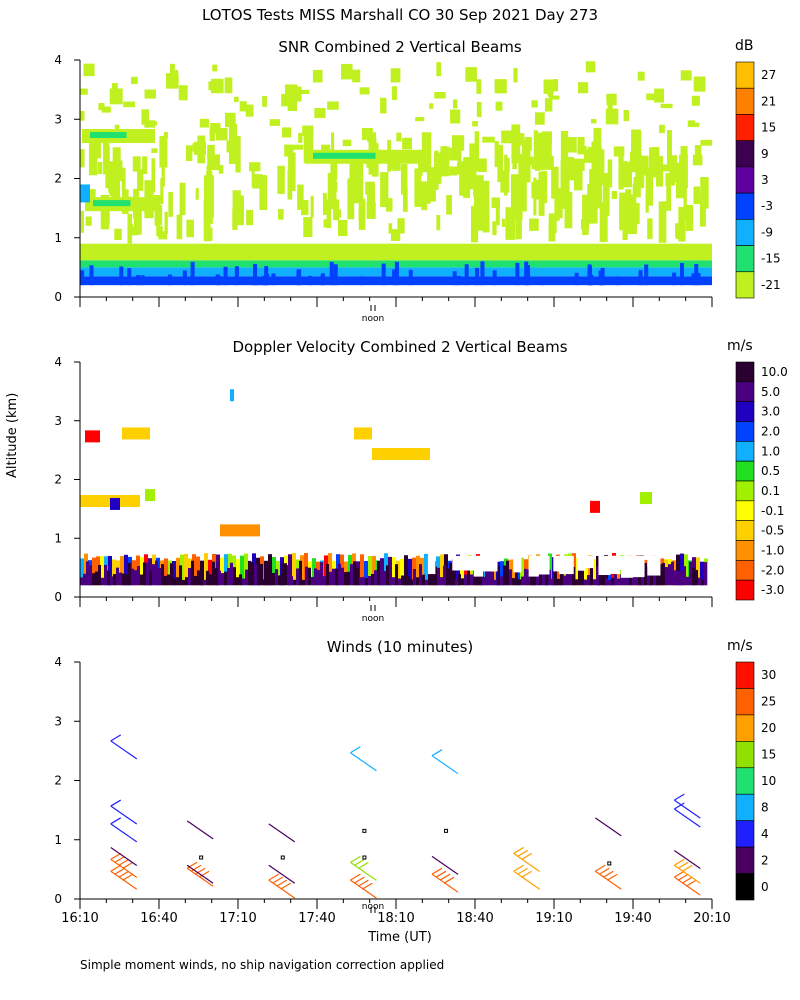  What do you see at coordinates (364, 857) in the screenshot?
I see `calm-marker` at bounding box center [364, 857].